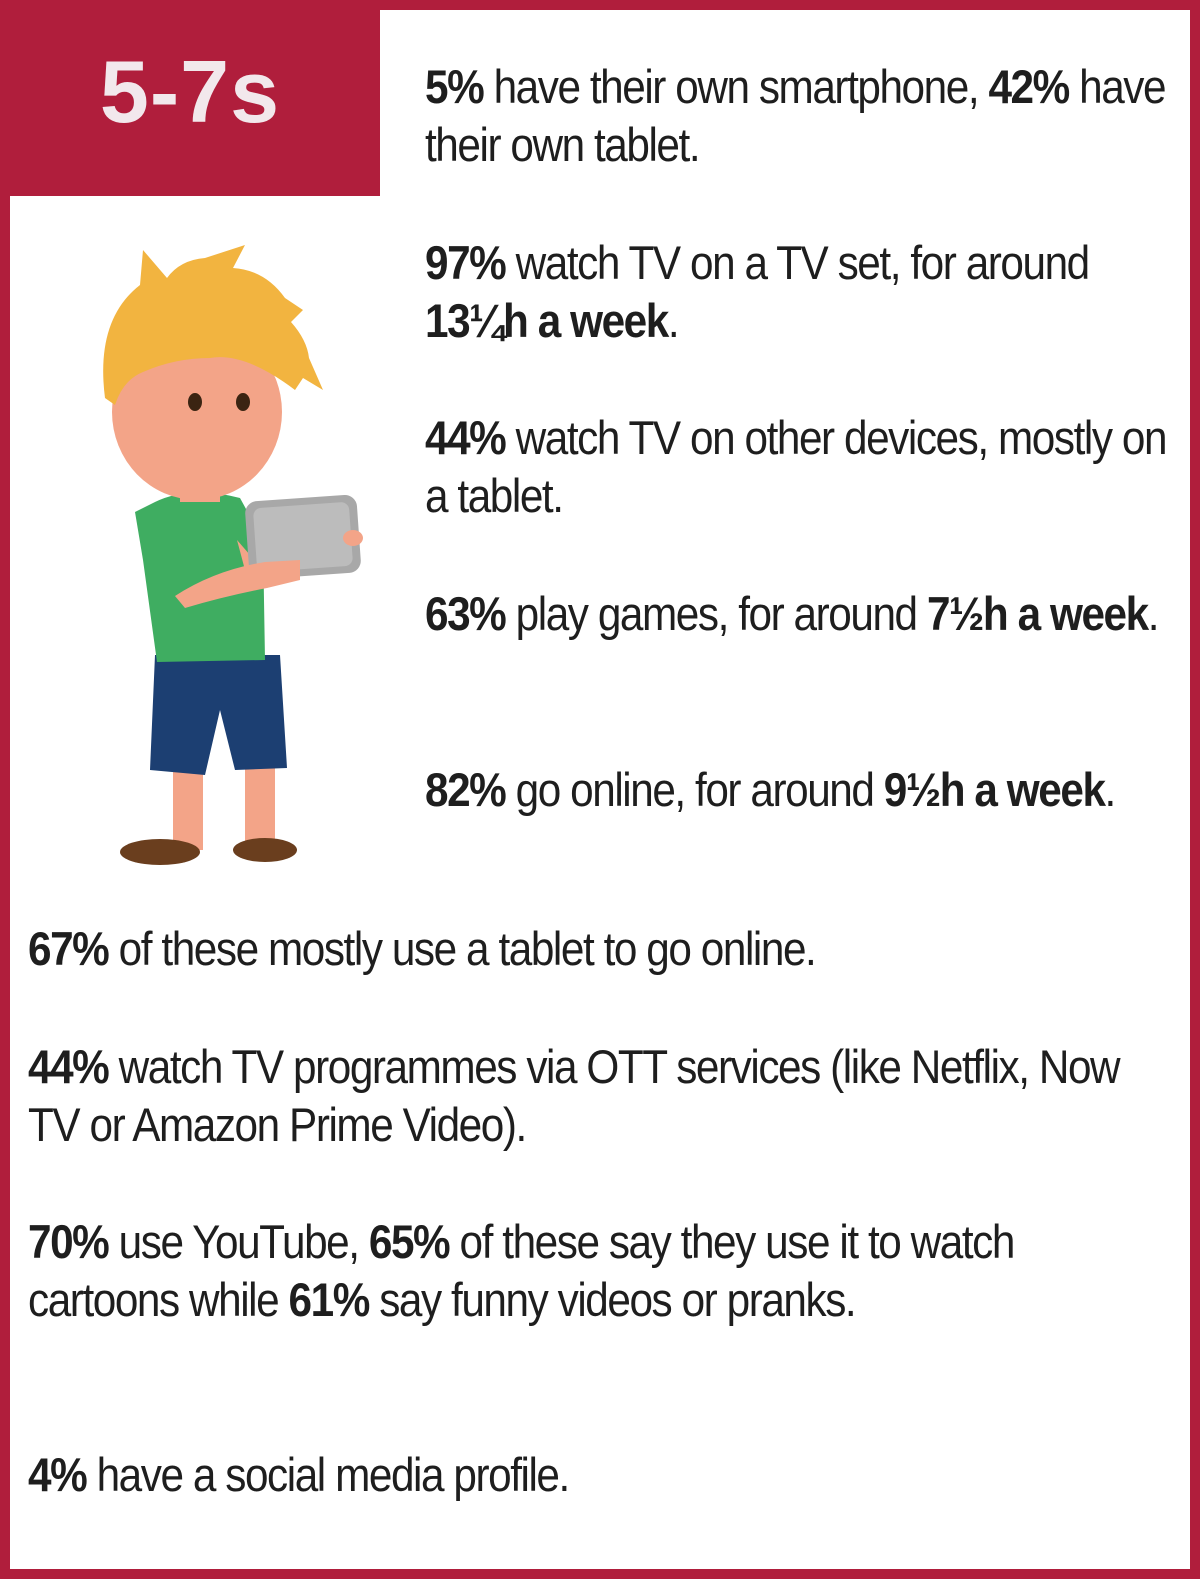 Image resolution: width=1200 pixels, height=1579 pixels. I want to click on age-group-badge: 5-7s, so click(190, 98).